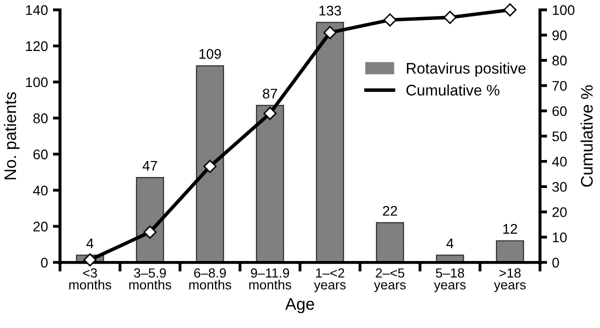 The image size is (600, 328). What do you see at coordinates (559, 187) in the screenshot?
I see `y2-tick-label: 30` at bounding box center [559, 187].